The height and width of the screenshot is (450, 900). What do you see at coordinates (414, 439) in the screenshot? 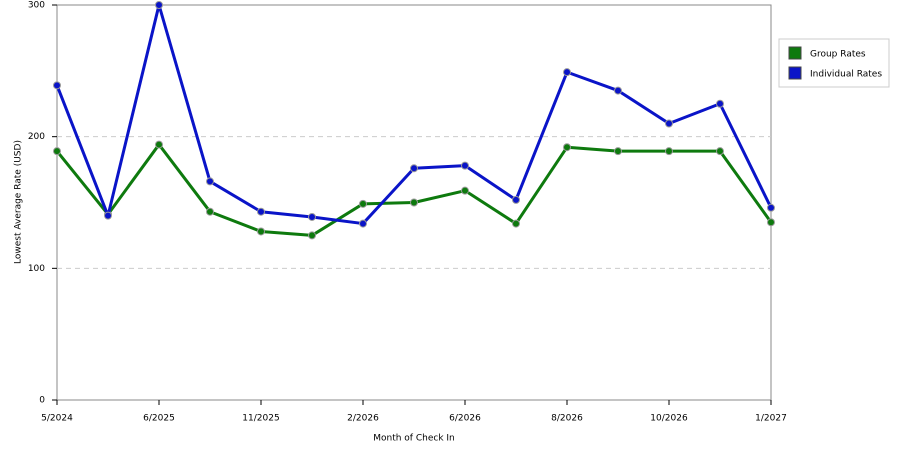
I see `x-axis-title: Month of Check In` at bounding box center [414, 439].